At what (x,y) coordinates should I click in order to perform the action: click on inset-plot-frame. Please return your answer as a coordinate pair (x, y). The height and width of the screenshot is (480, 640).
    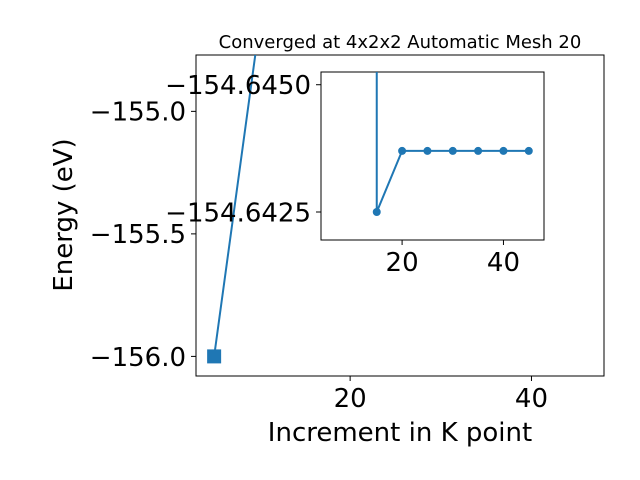
    Looking at the image, I should click on (432, 156).